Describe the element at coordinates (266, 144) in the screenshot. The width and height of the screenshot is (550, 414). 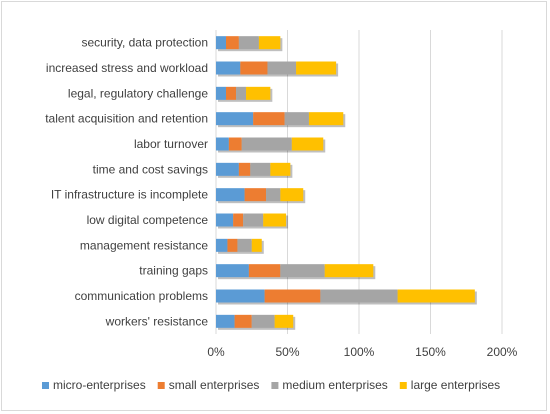
I see `bar-medium-enterprises-labor-turnover` at that location.